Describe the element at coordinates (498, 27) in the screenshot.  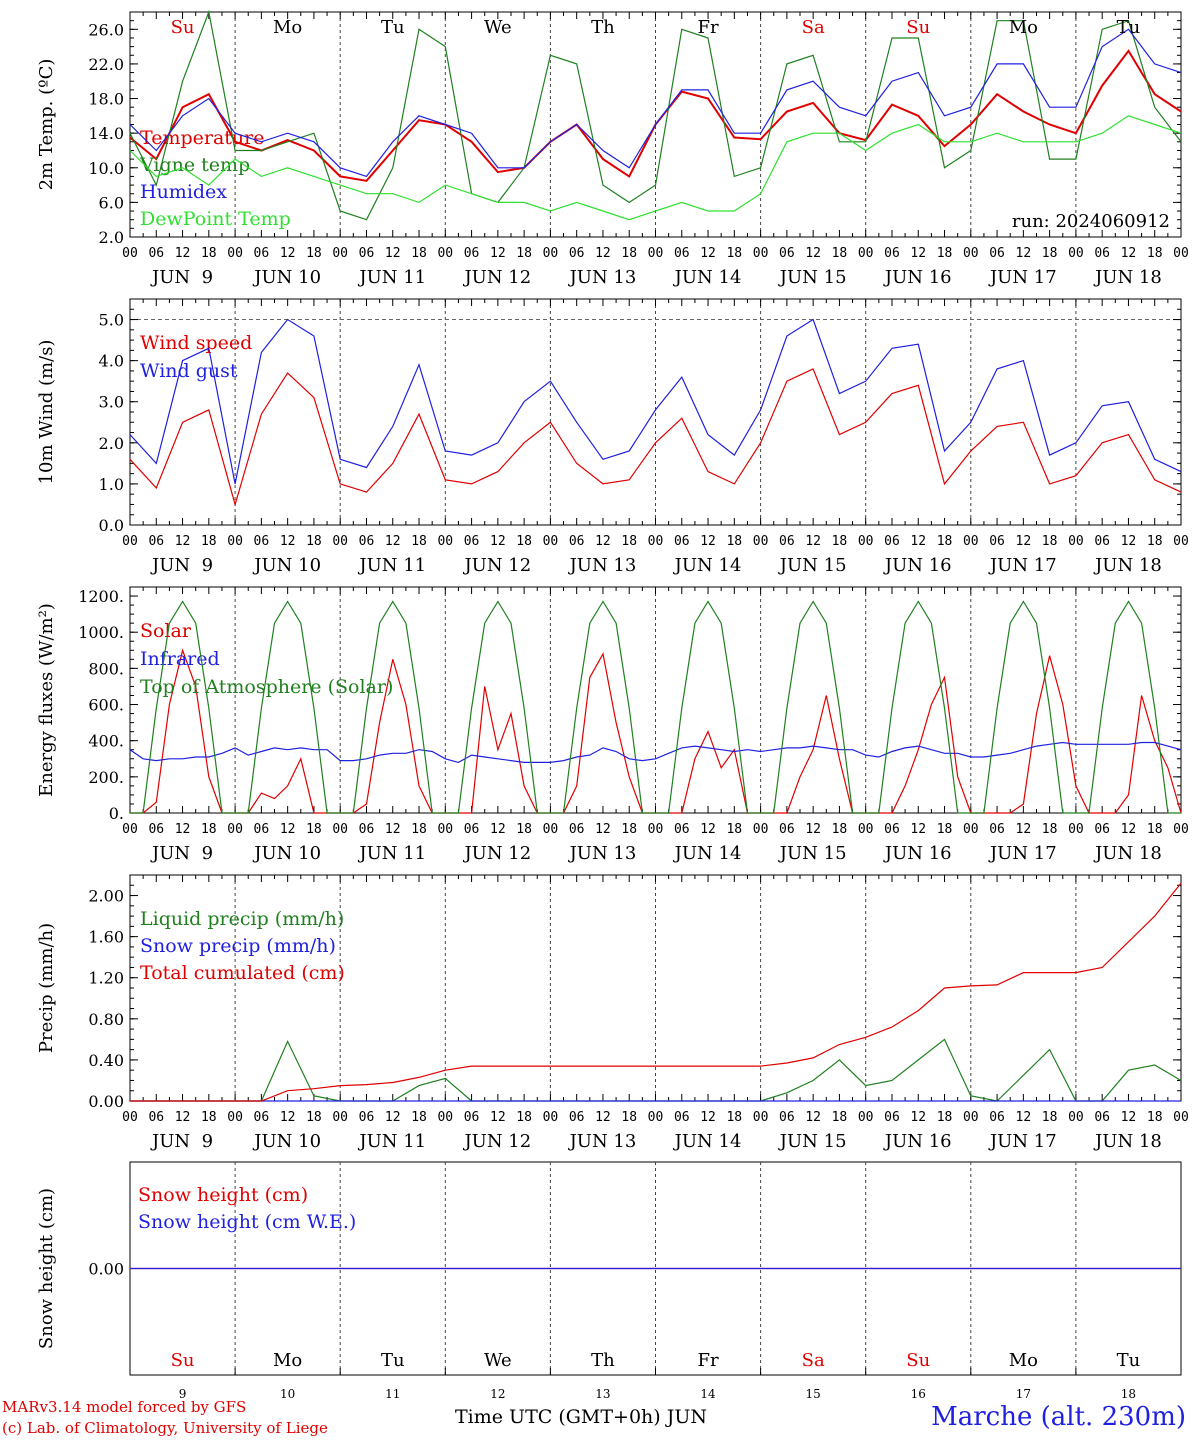
I see `day-name-top: We` at that location.